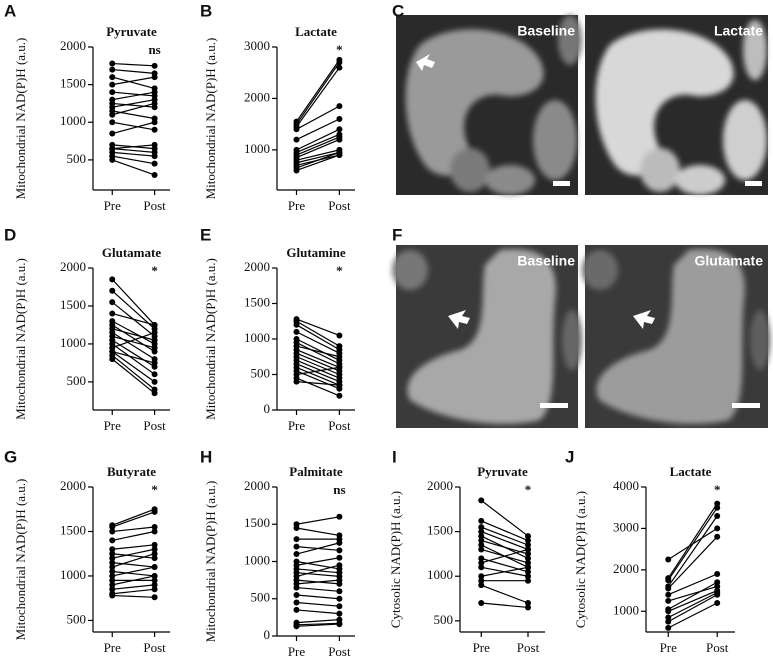 Image resolution: width=773 pixels, height=663 pixels. What do you see at coordinates (546, 261) in the screenshot?
I see `image-label: Baseline` at bounding box center [546, 261].